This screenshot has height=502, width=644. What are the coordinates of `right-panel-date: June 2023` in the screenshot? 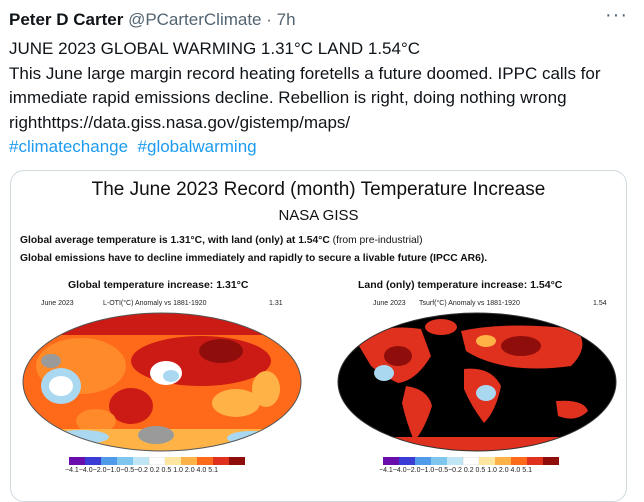 It's located at (389, 303).